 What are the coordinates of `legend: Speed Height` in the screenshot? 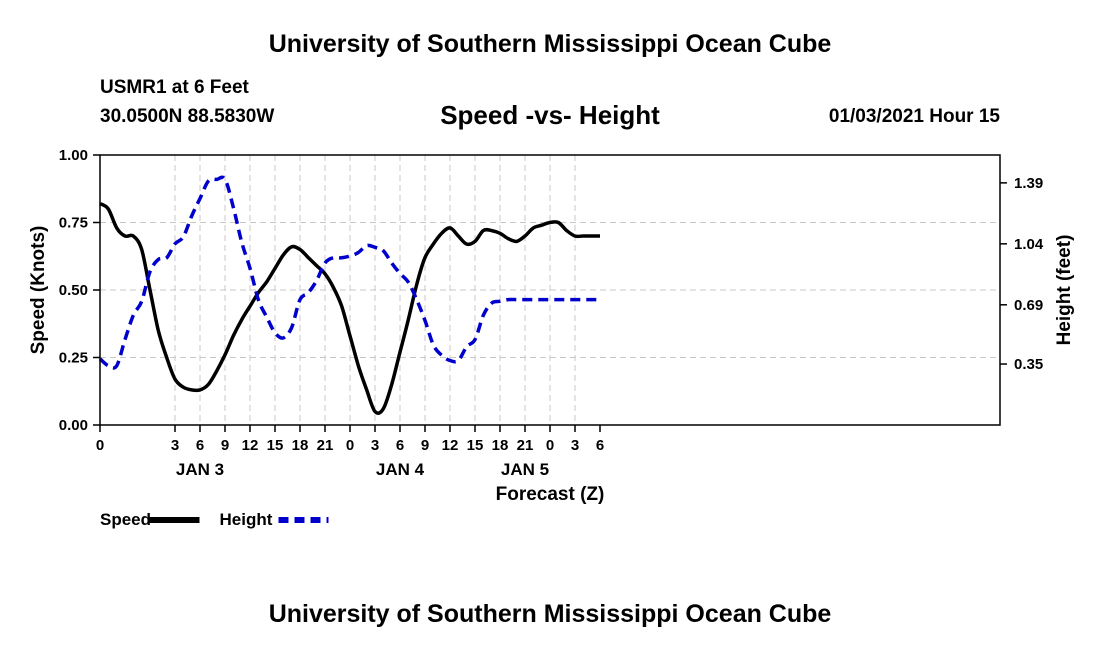 It's located at (214, 519).